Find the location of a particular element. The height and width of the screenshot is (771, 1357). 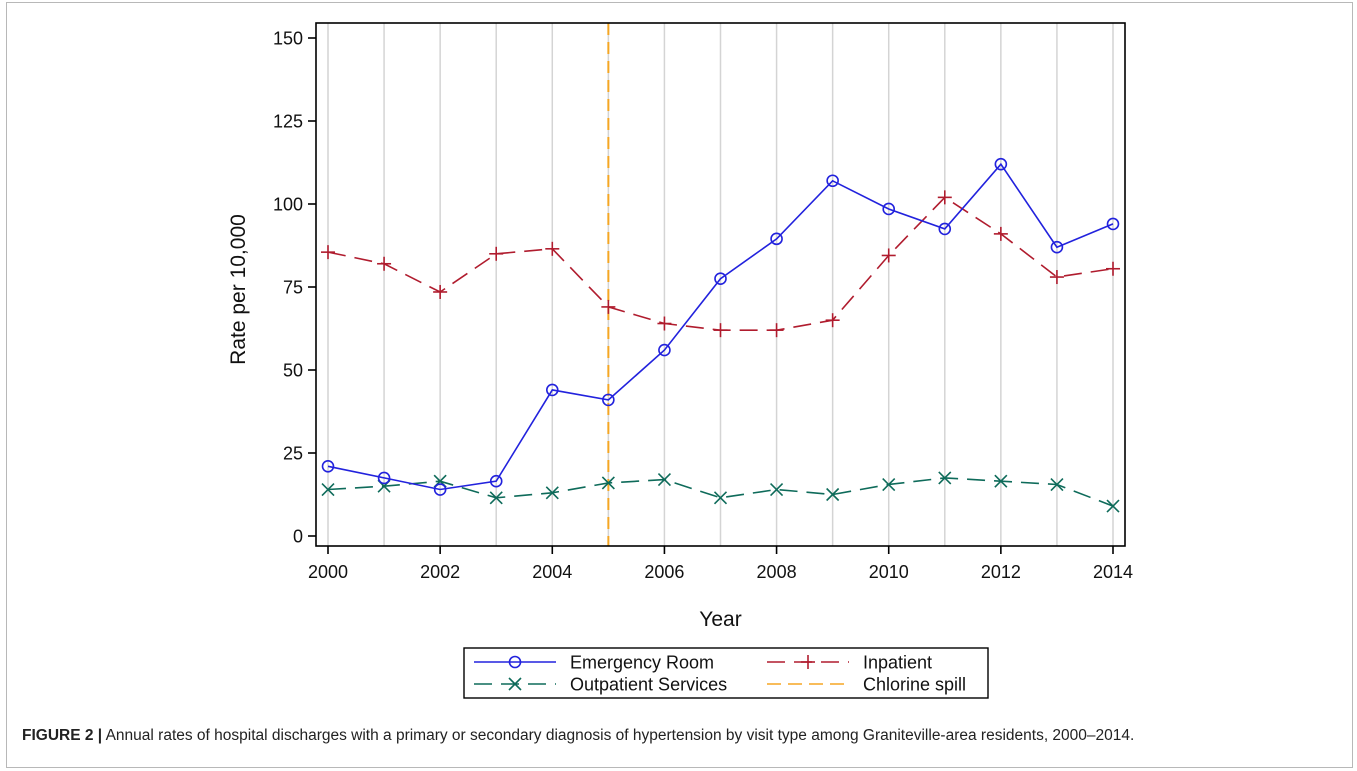

legend-label: Outpatient Services is located at coordinates (648, 685).